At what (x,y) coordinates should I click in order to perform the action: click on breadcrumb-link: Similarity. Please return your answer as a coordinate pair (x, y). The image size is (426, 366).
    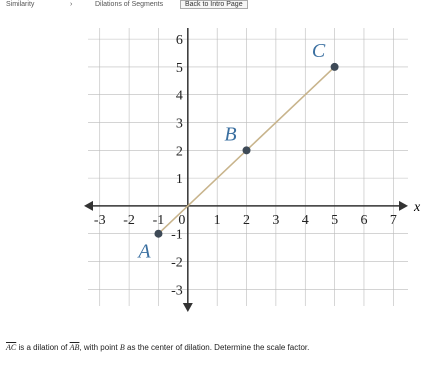
    Looking at the image, I should click on (20, 4).